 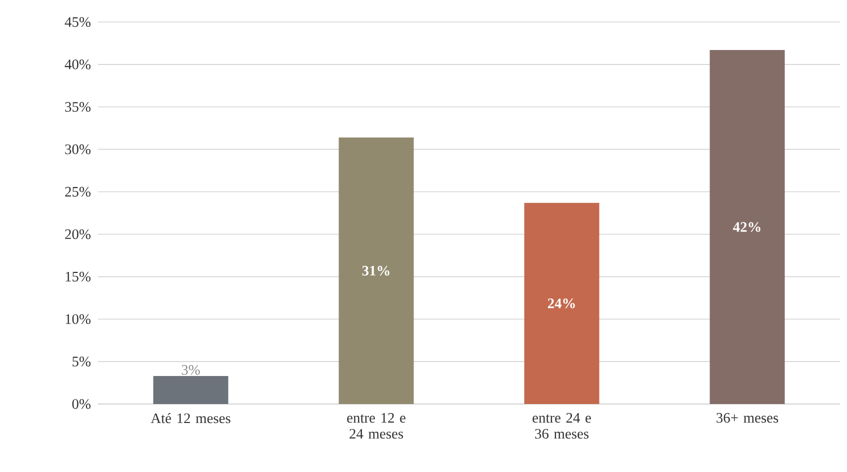 What do you see at coordinates (81, 361) in the screenshot?
I see `y-tick-label: 5%` at bounding box center [81, 361].